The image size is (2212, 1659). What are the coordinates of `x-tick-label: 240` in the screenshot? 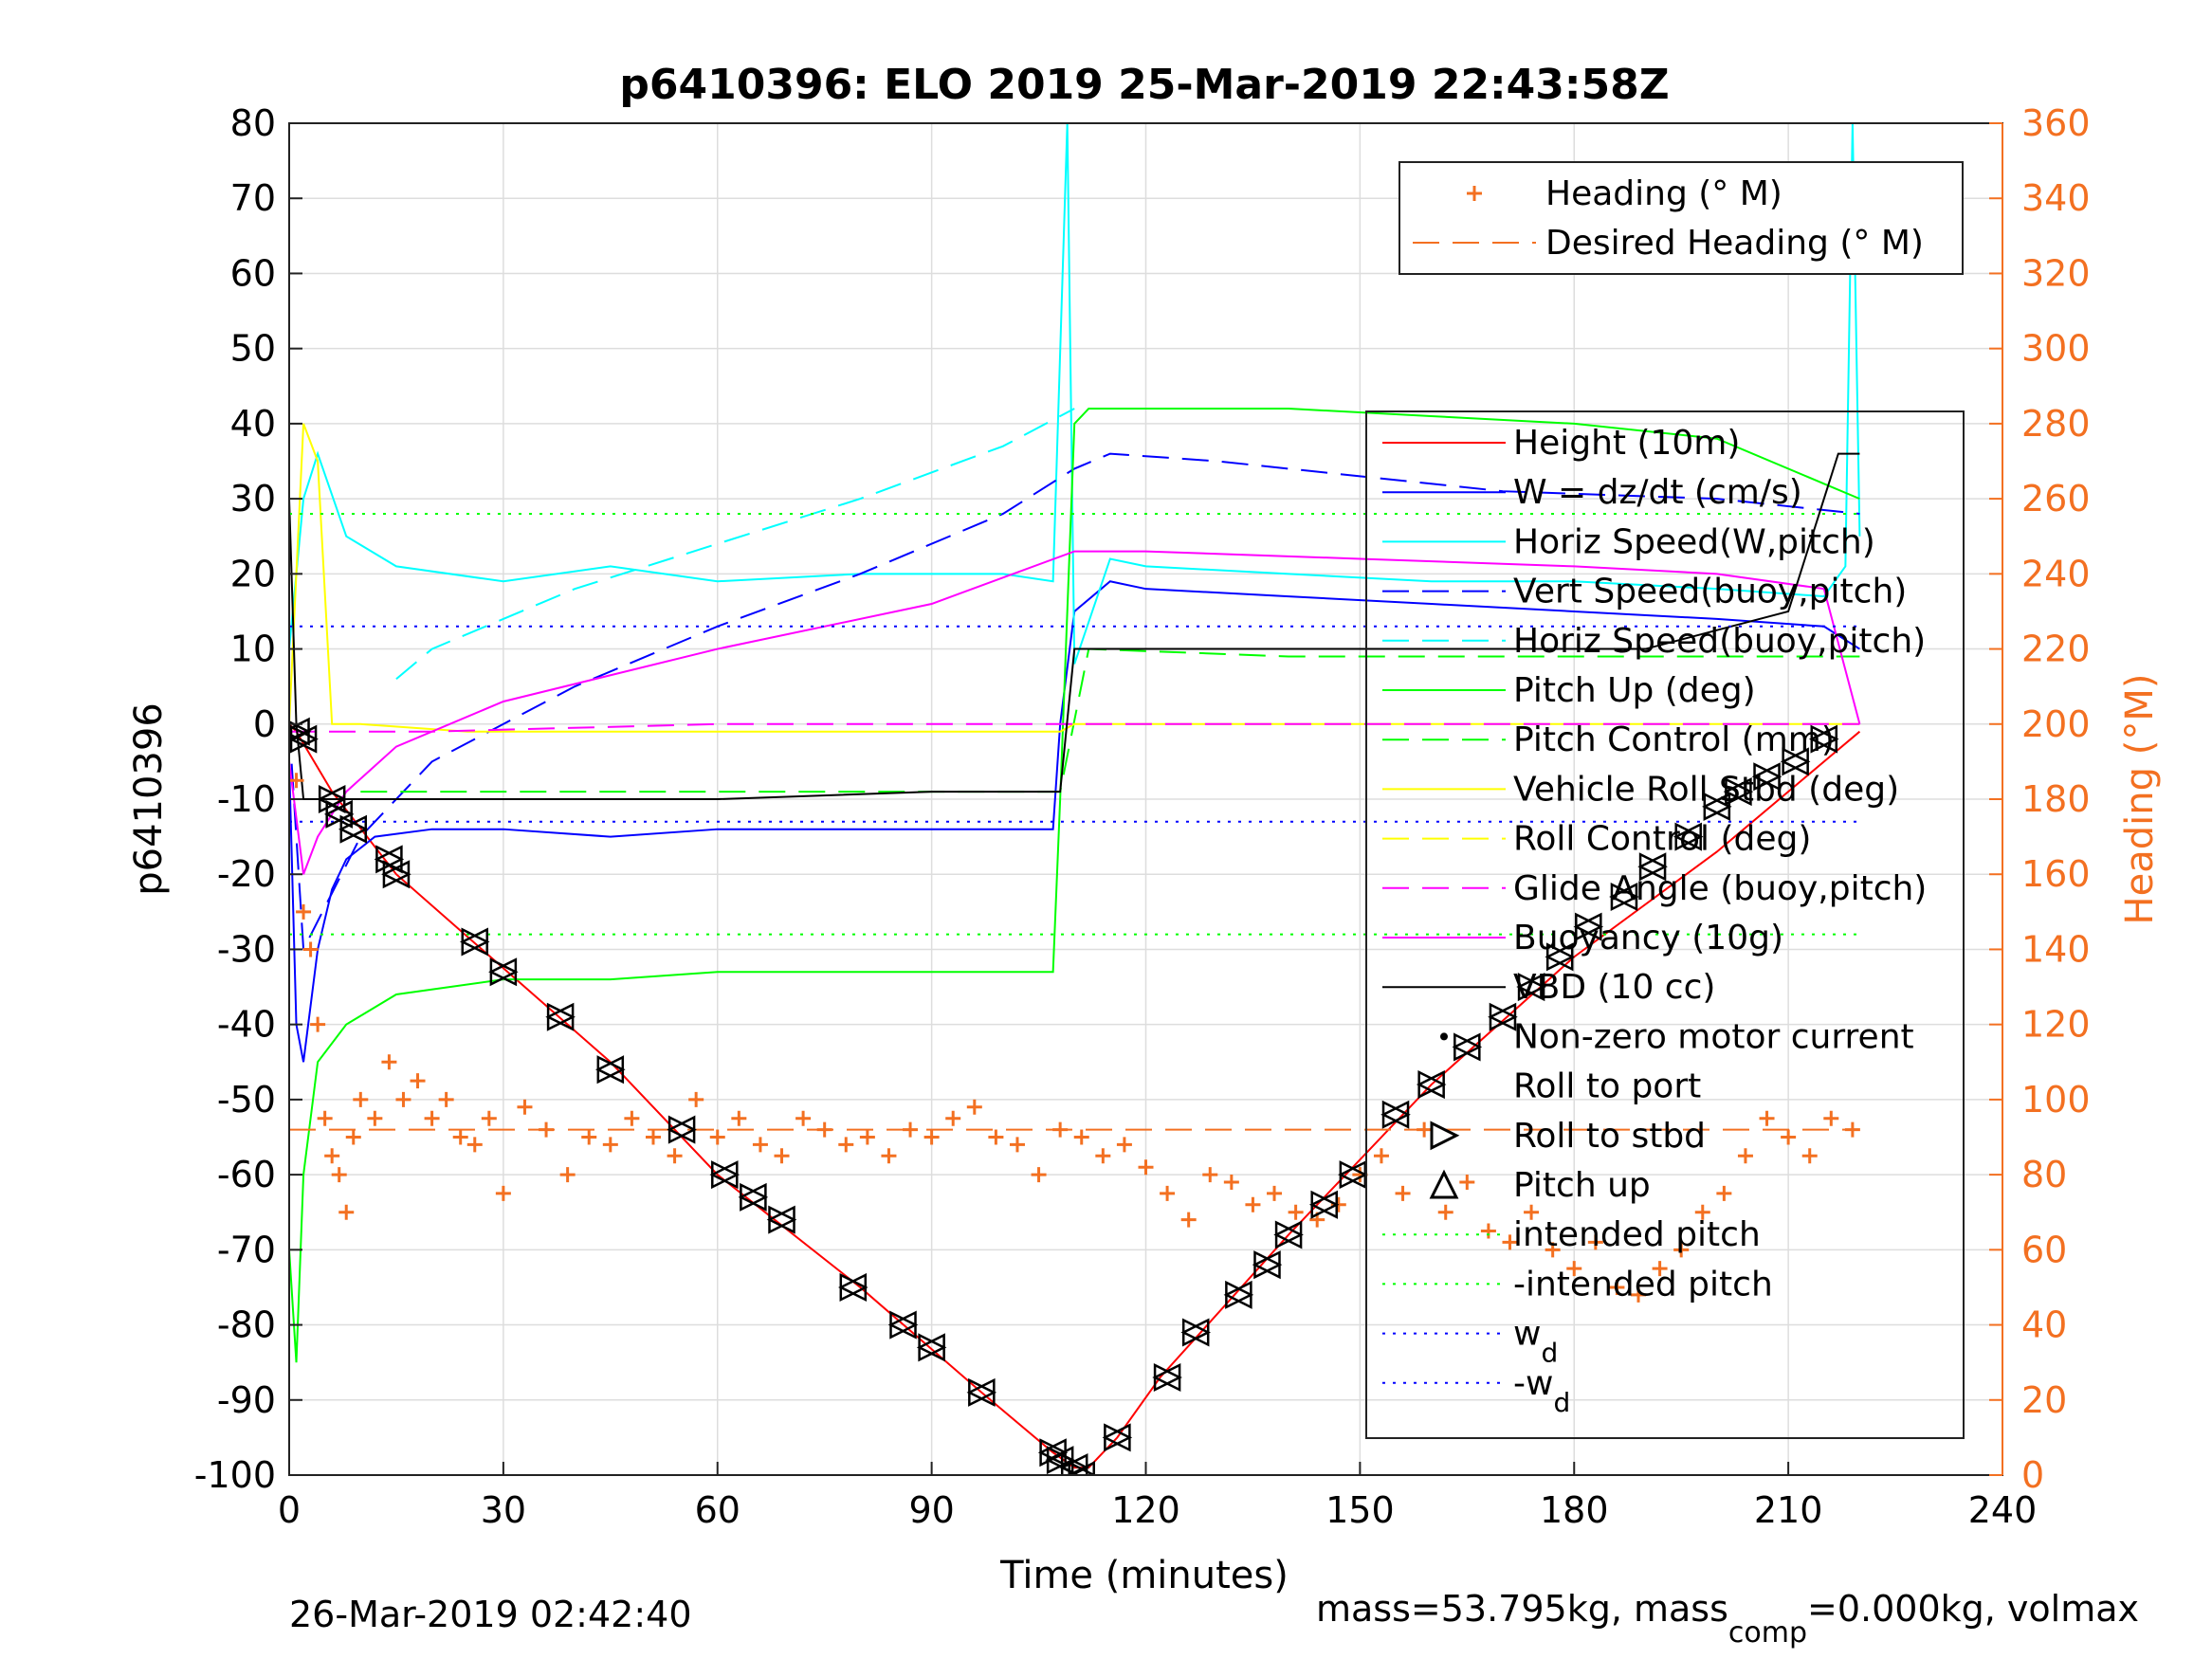 It's located at (2003, 1510).